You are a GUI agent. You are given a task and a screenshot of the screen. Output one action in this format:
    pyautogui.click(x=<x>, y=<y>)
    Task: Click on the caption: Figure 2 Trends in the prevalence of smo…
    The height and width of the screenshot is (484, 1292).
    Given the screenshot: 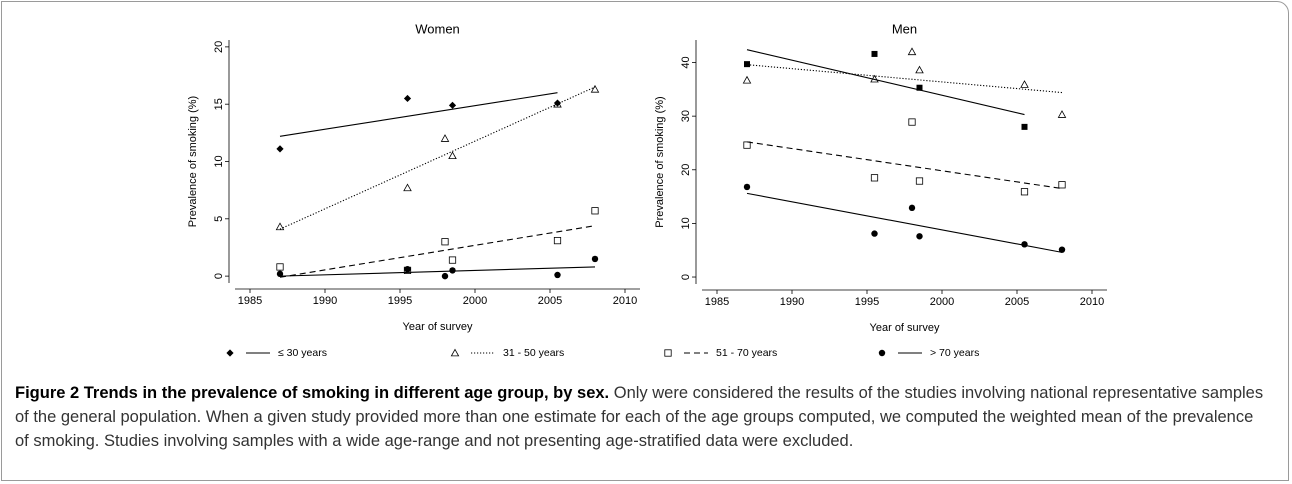 What is the action you would take?
    pyautogui.click(x=640, y=417)
    